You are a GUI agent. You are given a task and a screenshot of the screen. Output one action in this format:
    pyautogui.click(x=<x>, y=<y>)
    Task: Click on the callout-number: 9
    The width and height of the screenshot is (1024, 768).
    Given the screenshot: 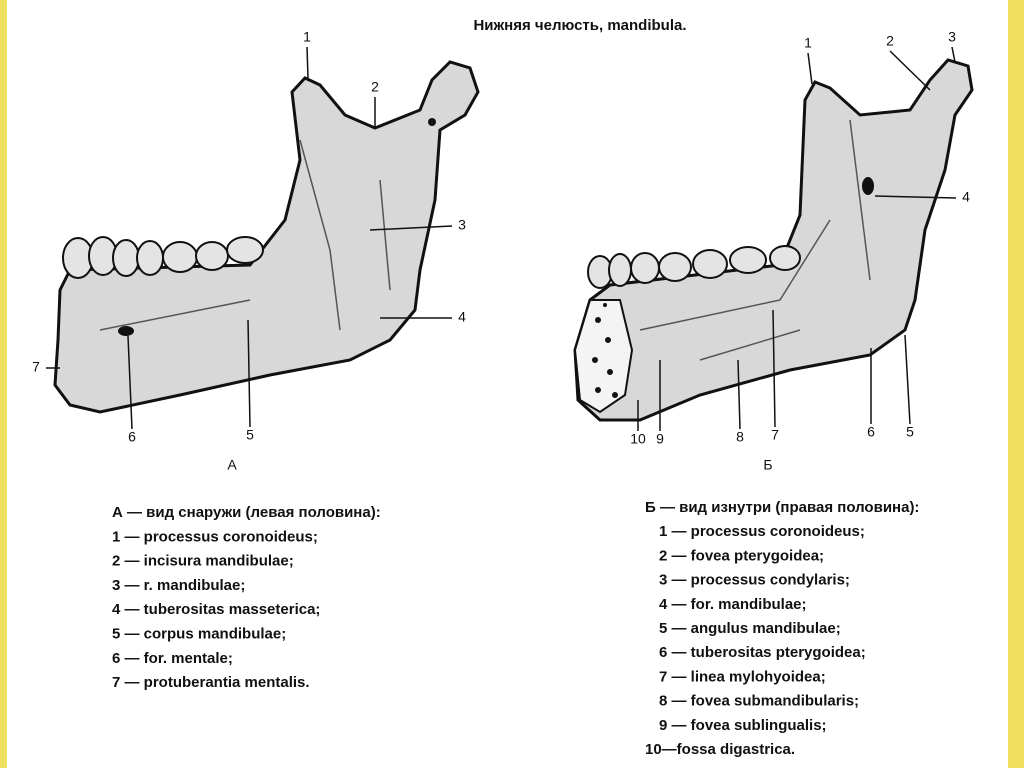 What is the action you would take?
    pyautogui.click(x=660, y=439)
    